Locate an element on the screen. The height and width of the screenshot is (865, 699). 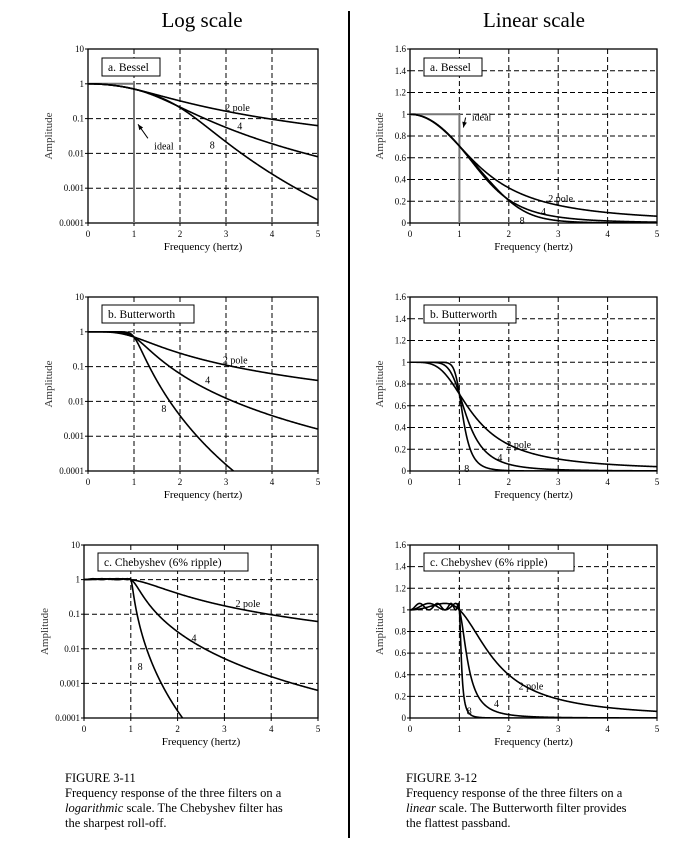
caption-italic: linear is located at coordinates (421, 808).